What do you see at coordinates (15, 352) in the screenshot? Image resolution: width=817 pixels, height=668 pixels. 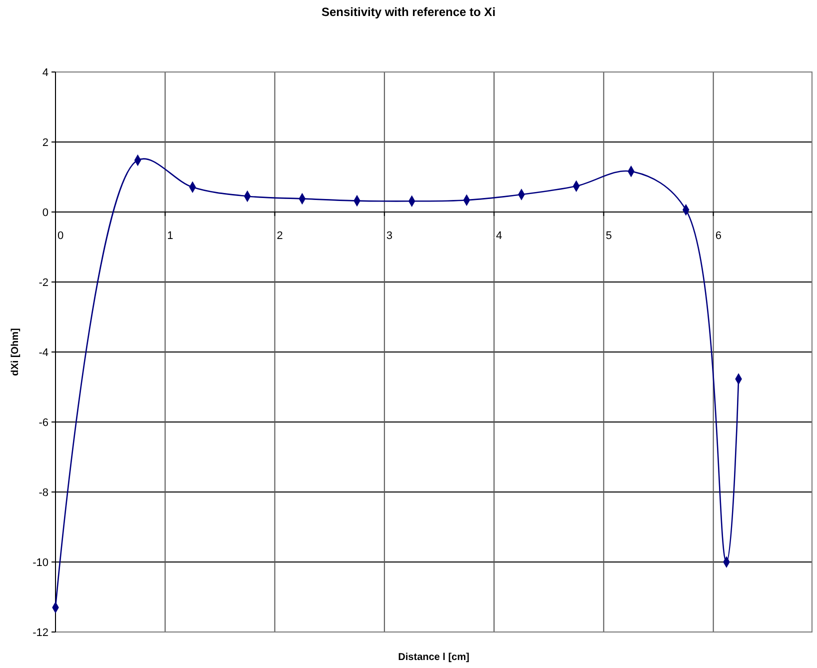 I see `y-axis-title: dXi [Ohm]` at bounding box center [15, 352].